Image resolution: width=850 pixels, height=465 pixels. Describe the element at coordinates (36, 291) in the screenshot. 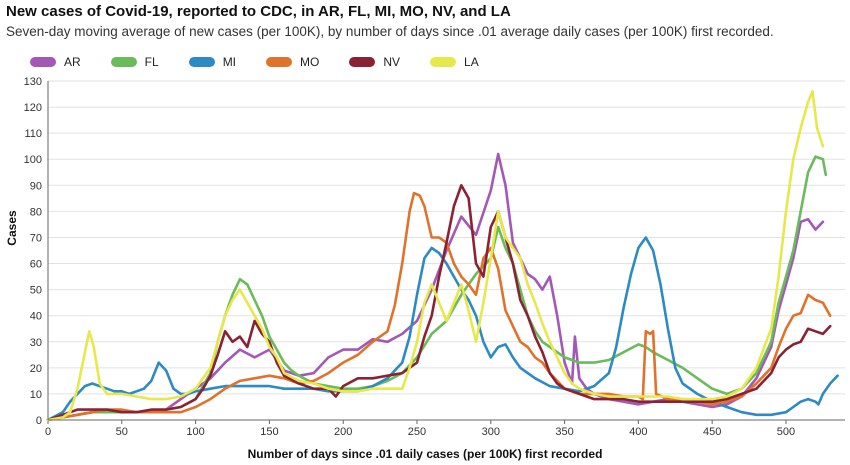

I see `y-tick-label: 50` at that location.